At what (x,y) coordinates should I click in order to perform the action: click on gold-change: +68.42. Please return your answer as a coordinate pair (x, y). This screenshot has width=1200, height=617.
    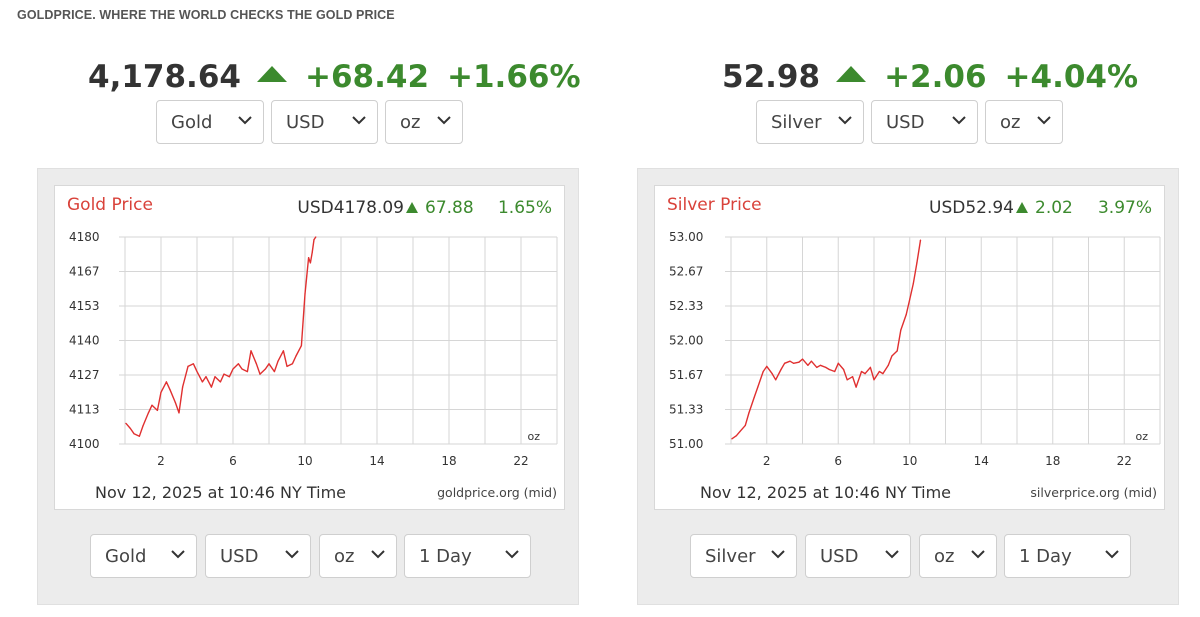
    Looking at the image, I should click on (367, 77).